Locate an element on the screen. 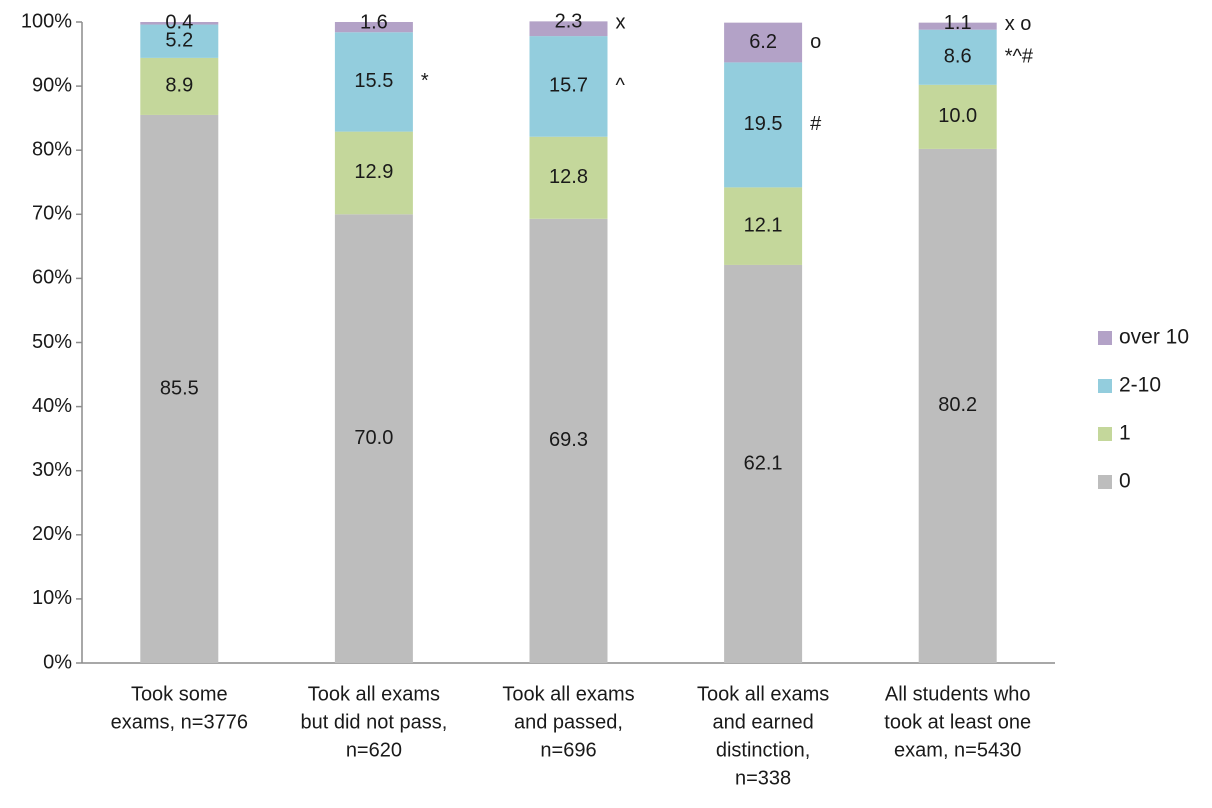  data-label: 70.0 is located at coordinates (373, 438).